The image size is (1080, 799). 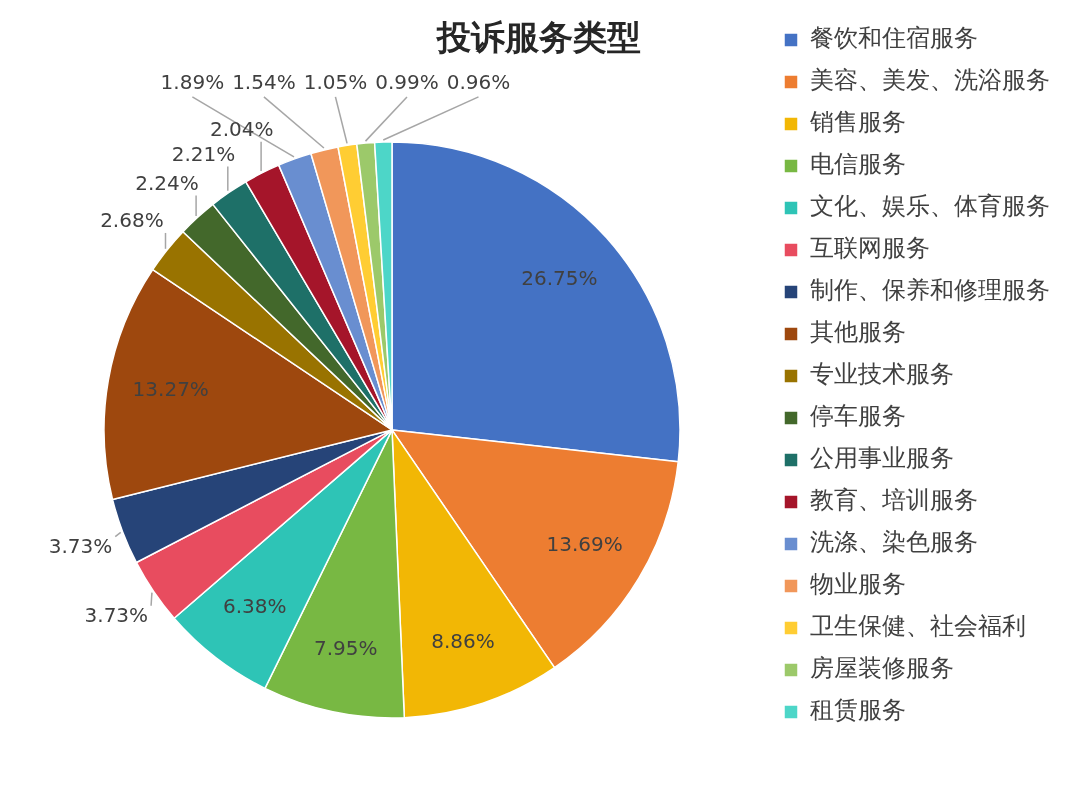 What do you see at coordinates (478, 82) in the screenshot?
I see `data-label: 0.96%` at bounding box center [478, 82].